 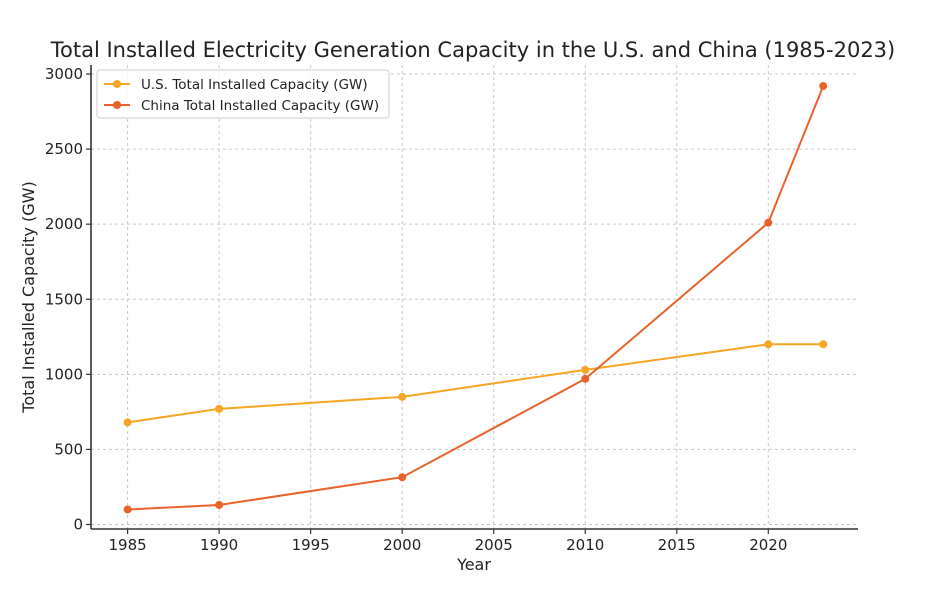 What do you see at coordinates (64, 299) in the screenshot?
I see `y-tick-label: 1500` at bounding box center [64, 299].